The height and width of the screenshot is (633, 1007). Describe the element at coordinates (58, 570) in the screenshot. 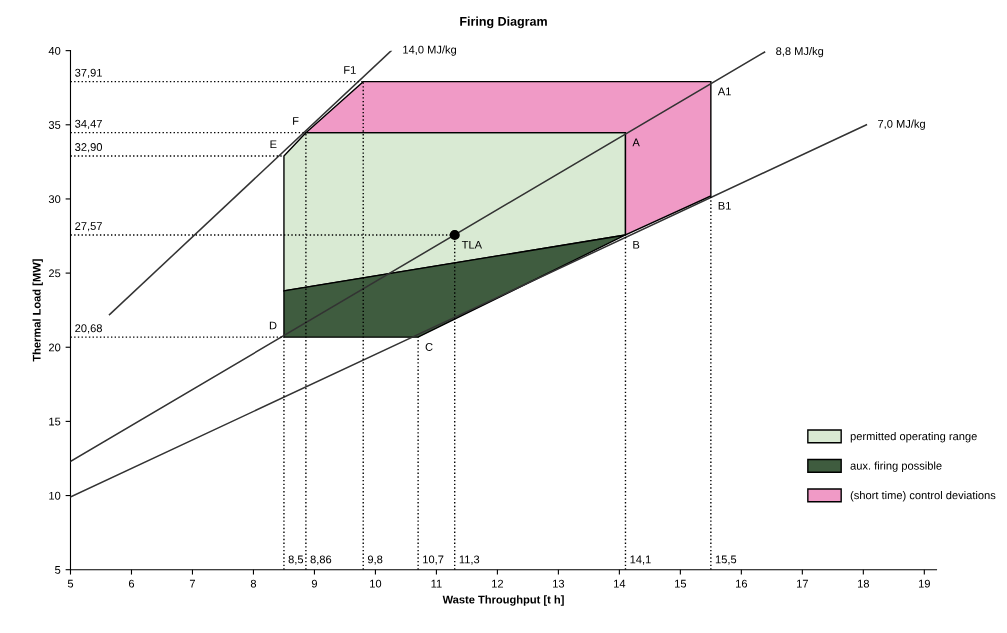

I see `y-tick-label: 5` at that location.